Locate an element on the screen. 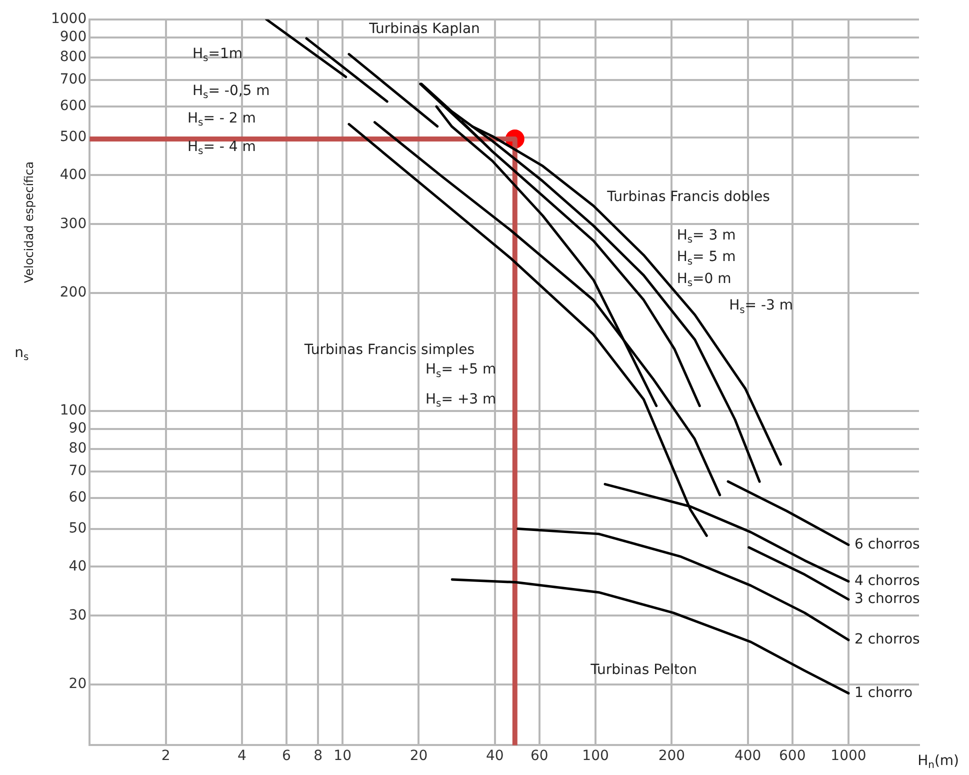  x-tick-label: 20 is located at coordinates (419, 756).